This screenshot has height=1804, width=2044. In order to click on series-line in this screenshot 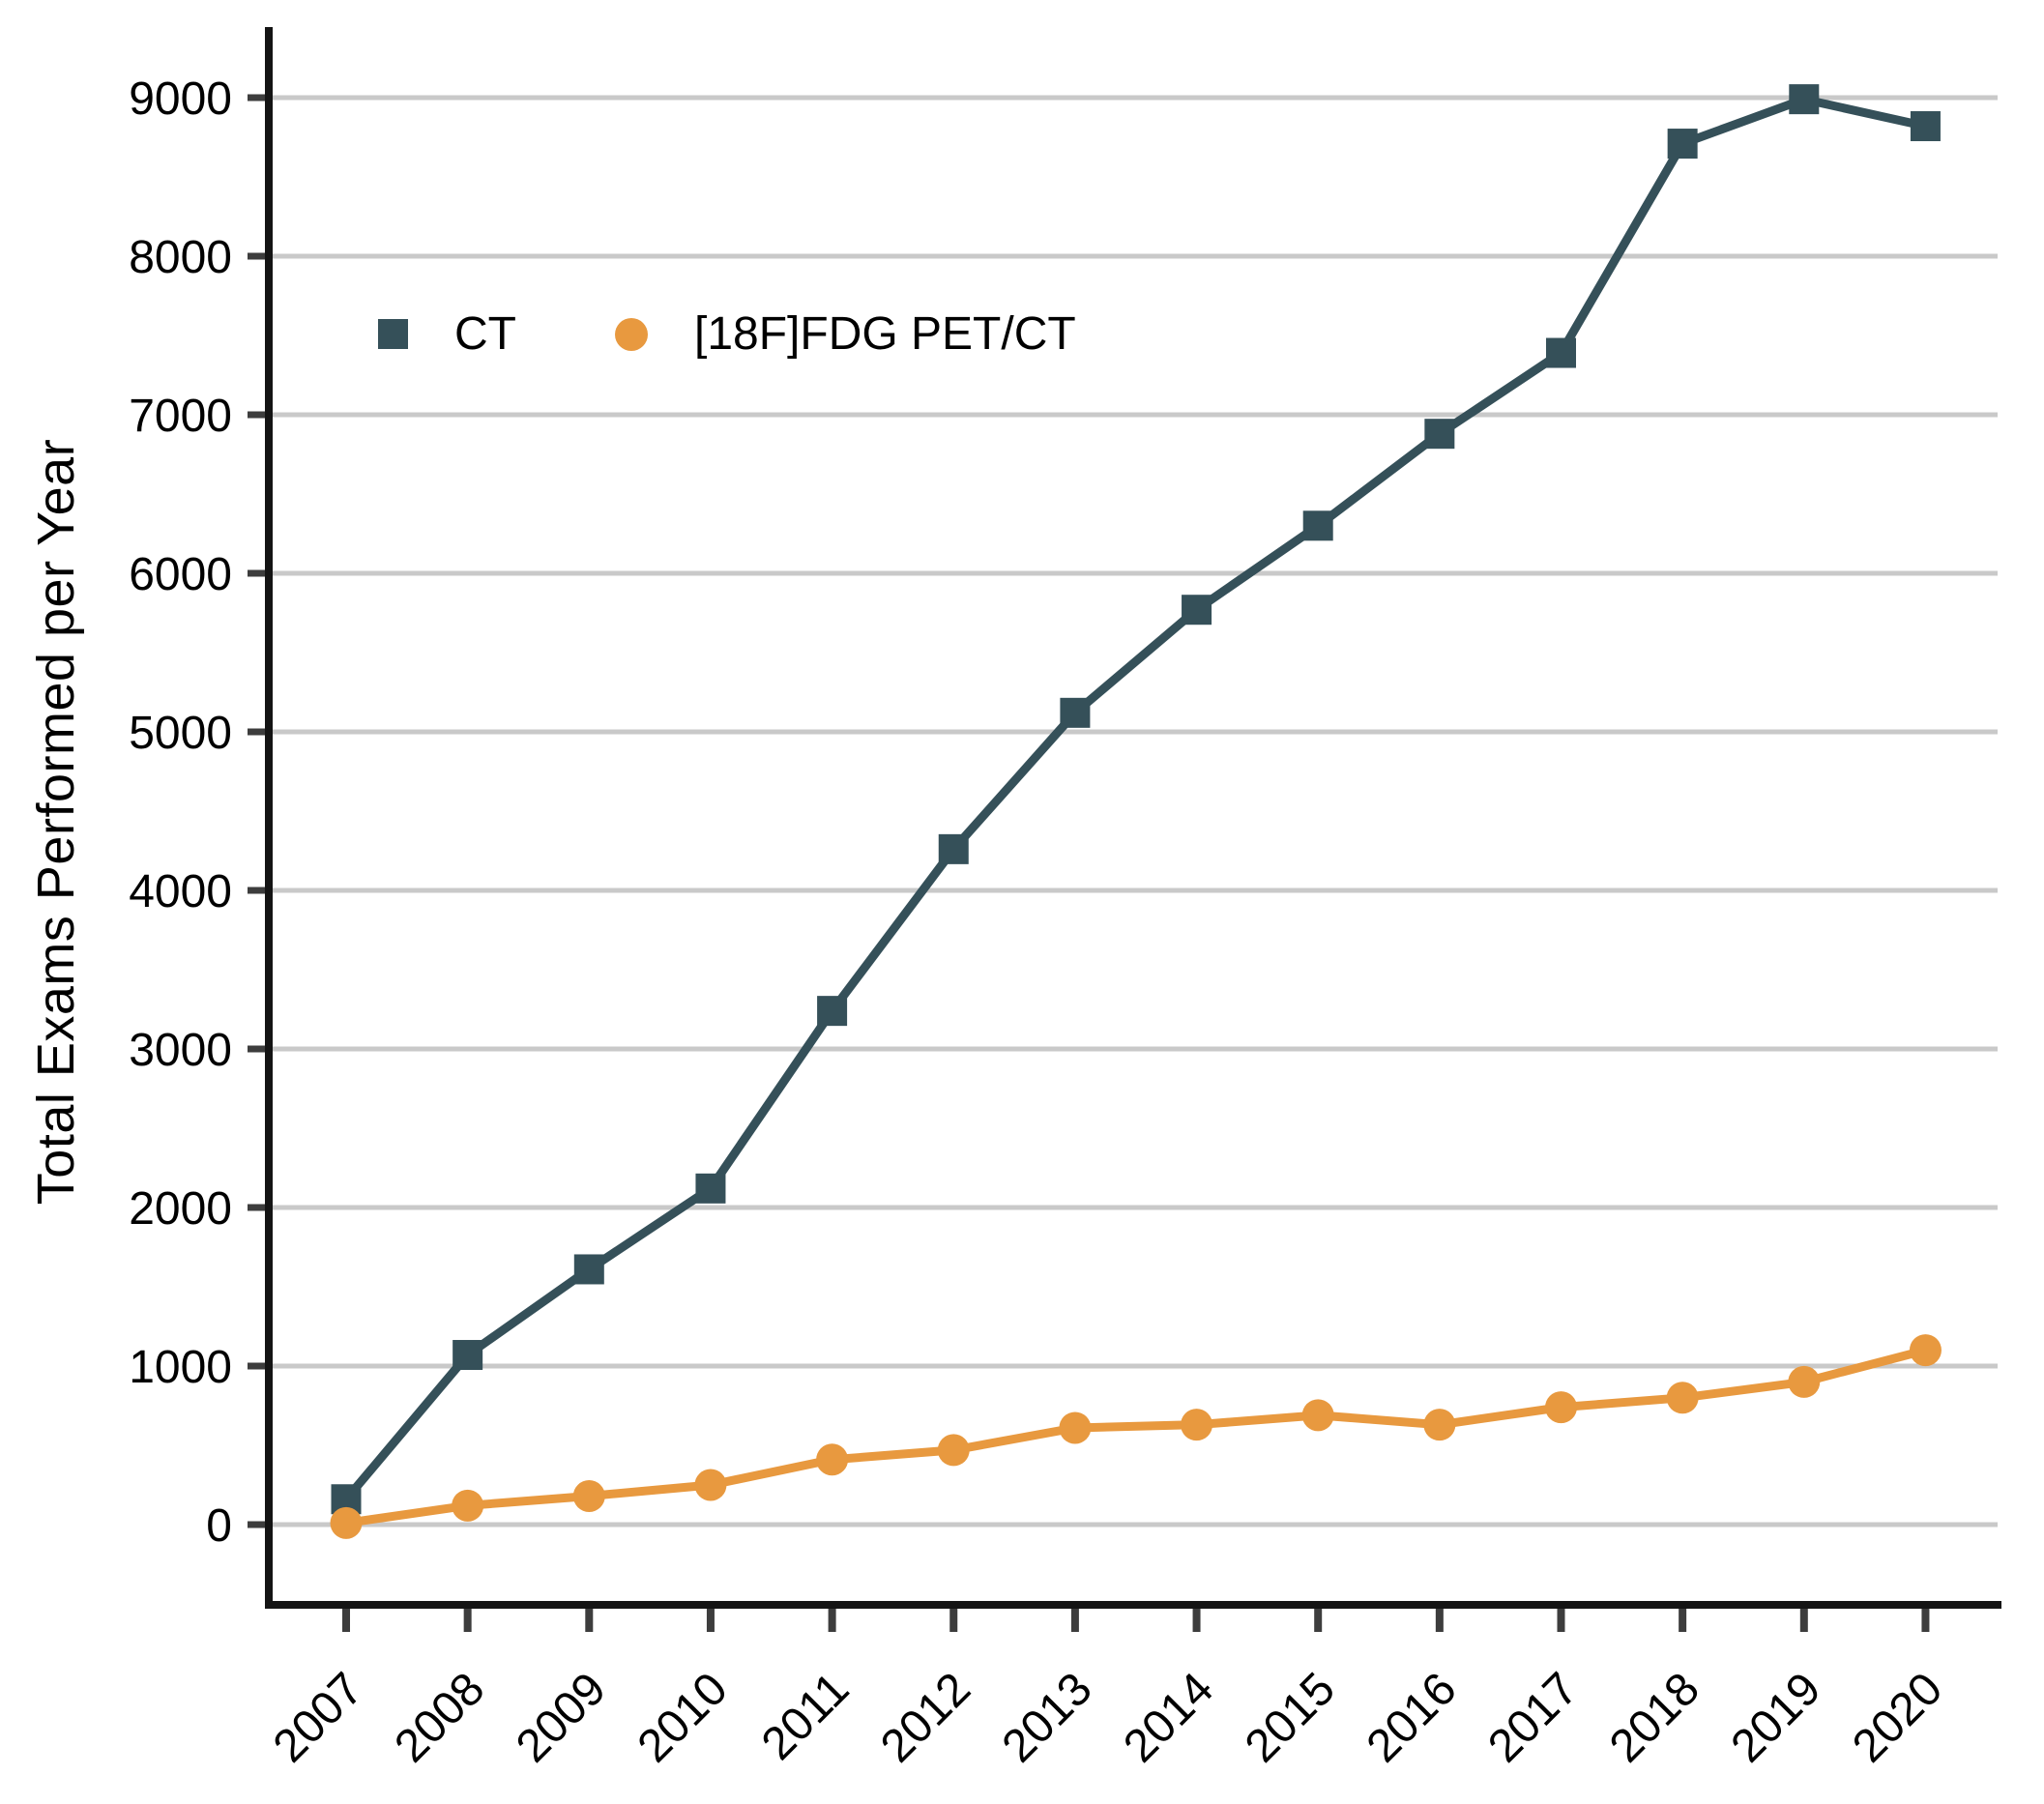, I will do `click(1136, 1437)`.